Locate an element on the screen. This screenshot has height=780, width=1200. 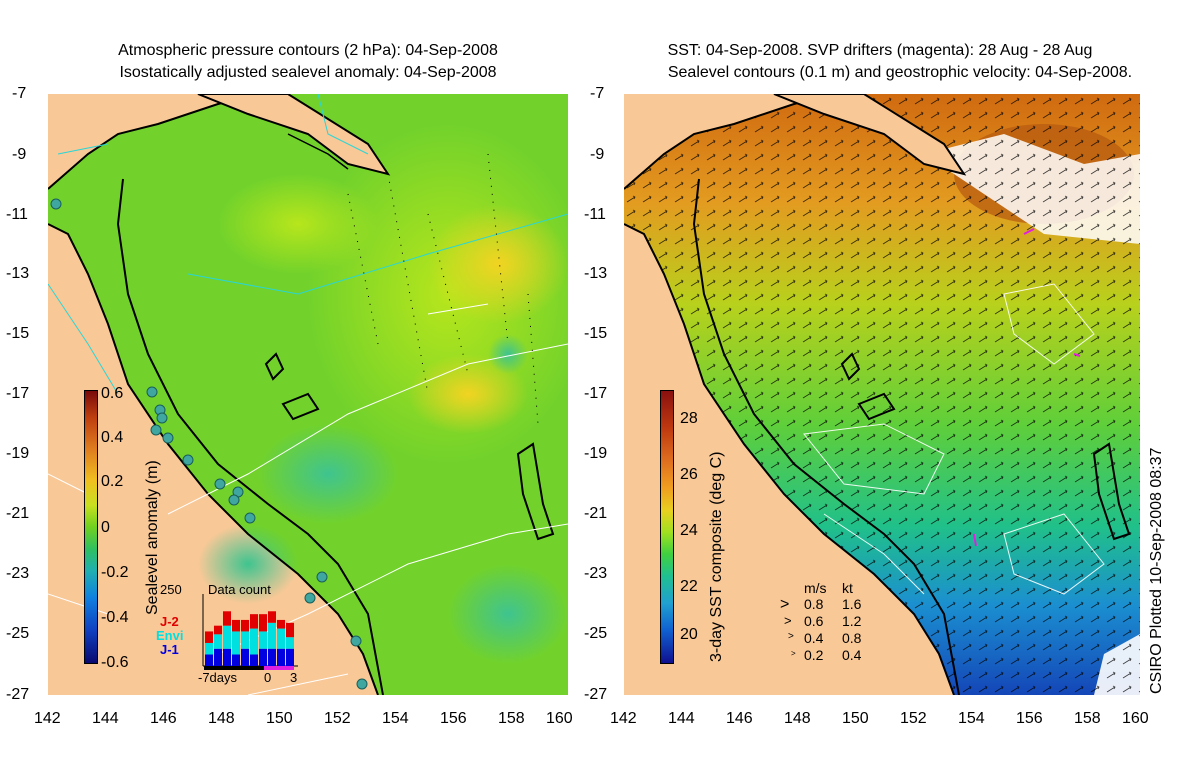
sst-cb-tick: 24 is located at coordinates (689, 530).